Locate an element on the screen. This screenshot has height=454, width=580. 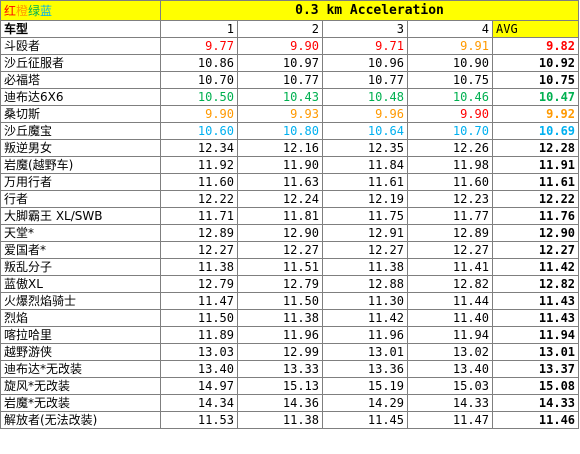
run-3-cell: 10.48 is located at coordinates (365, 97).